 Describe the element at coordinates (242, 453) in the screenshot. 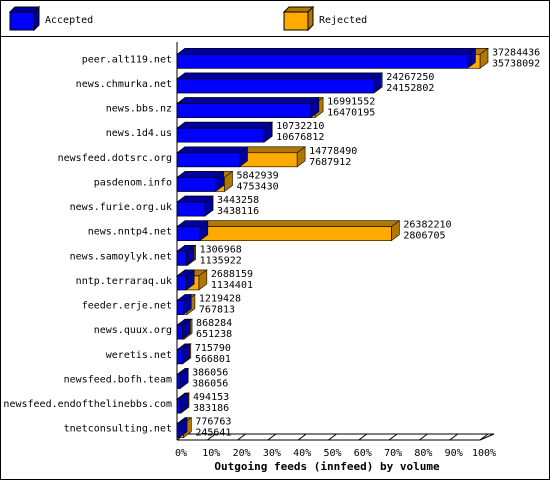

I see `x-tick-label: 20%` at that location.